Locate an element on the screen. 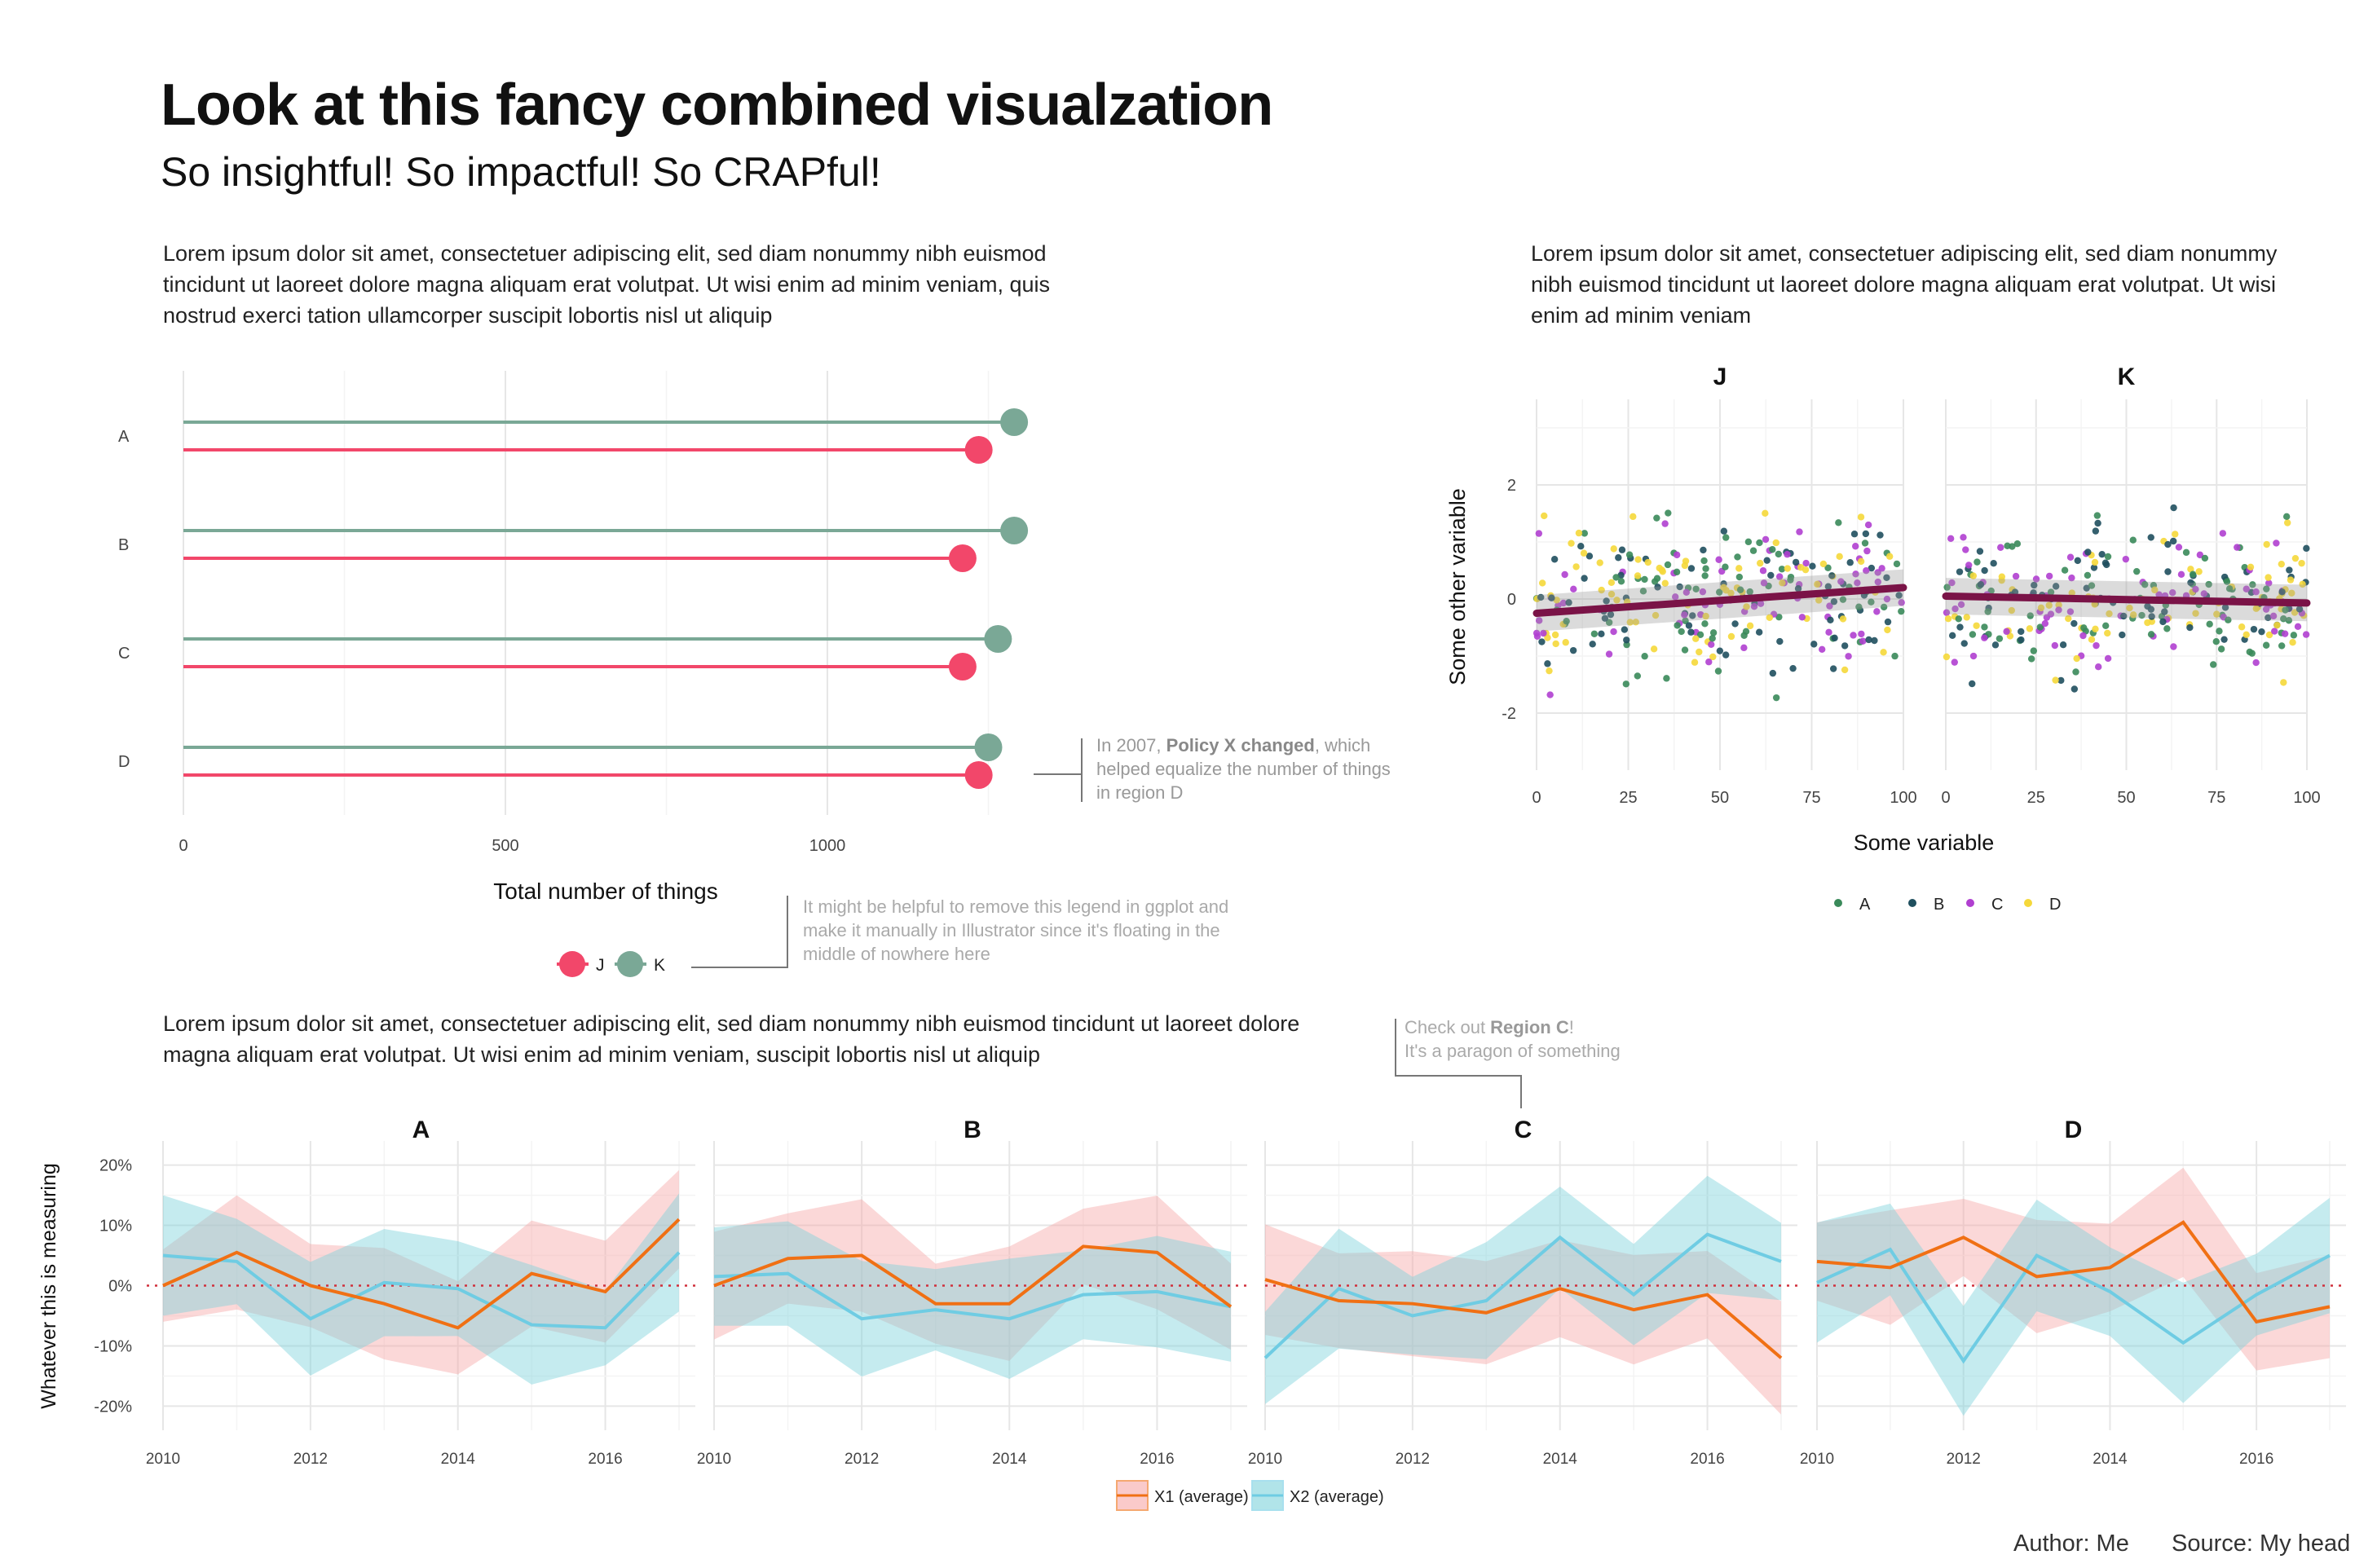  source-credit: Source: My head is located at coordinates (2262, 1544).